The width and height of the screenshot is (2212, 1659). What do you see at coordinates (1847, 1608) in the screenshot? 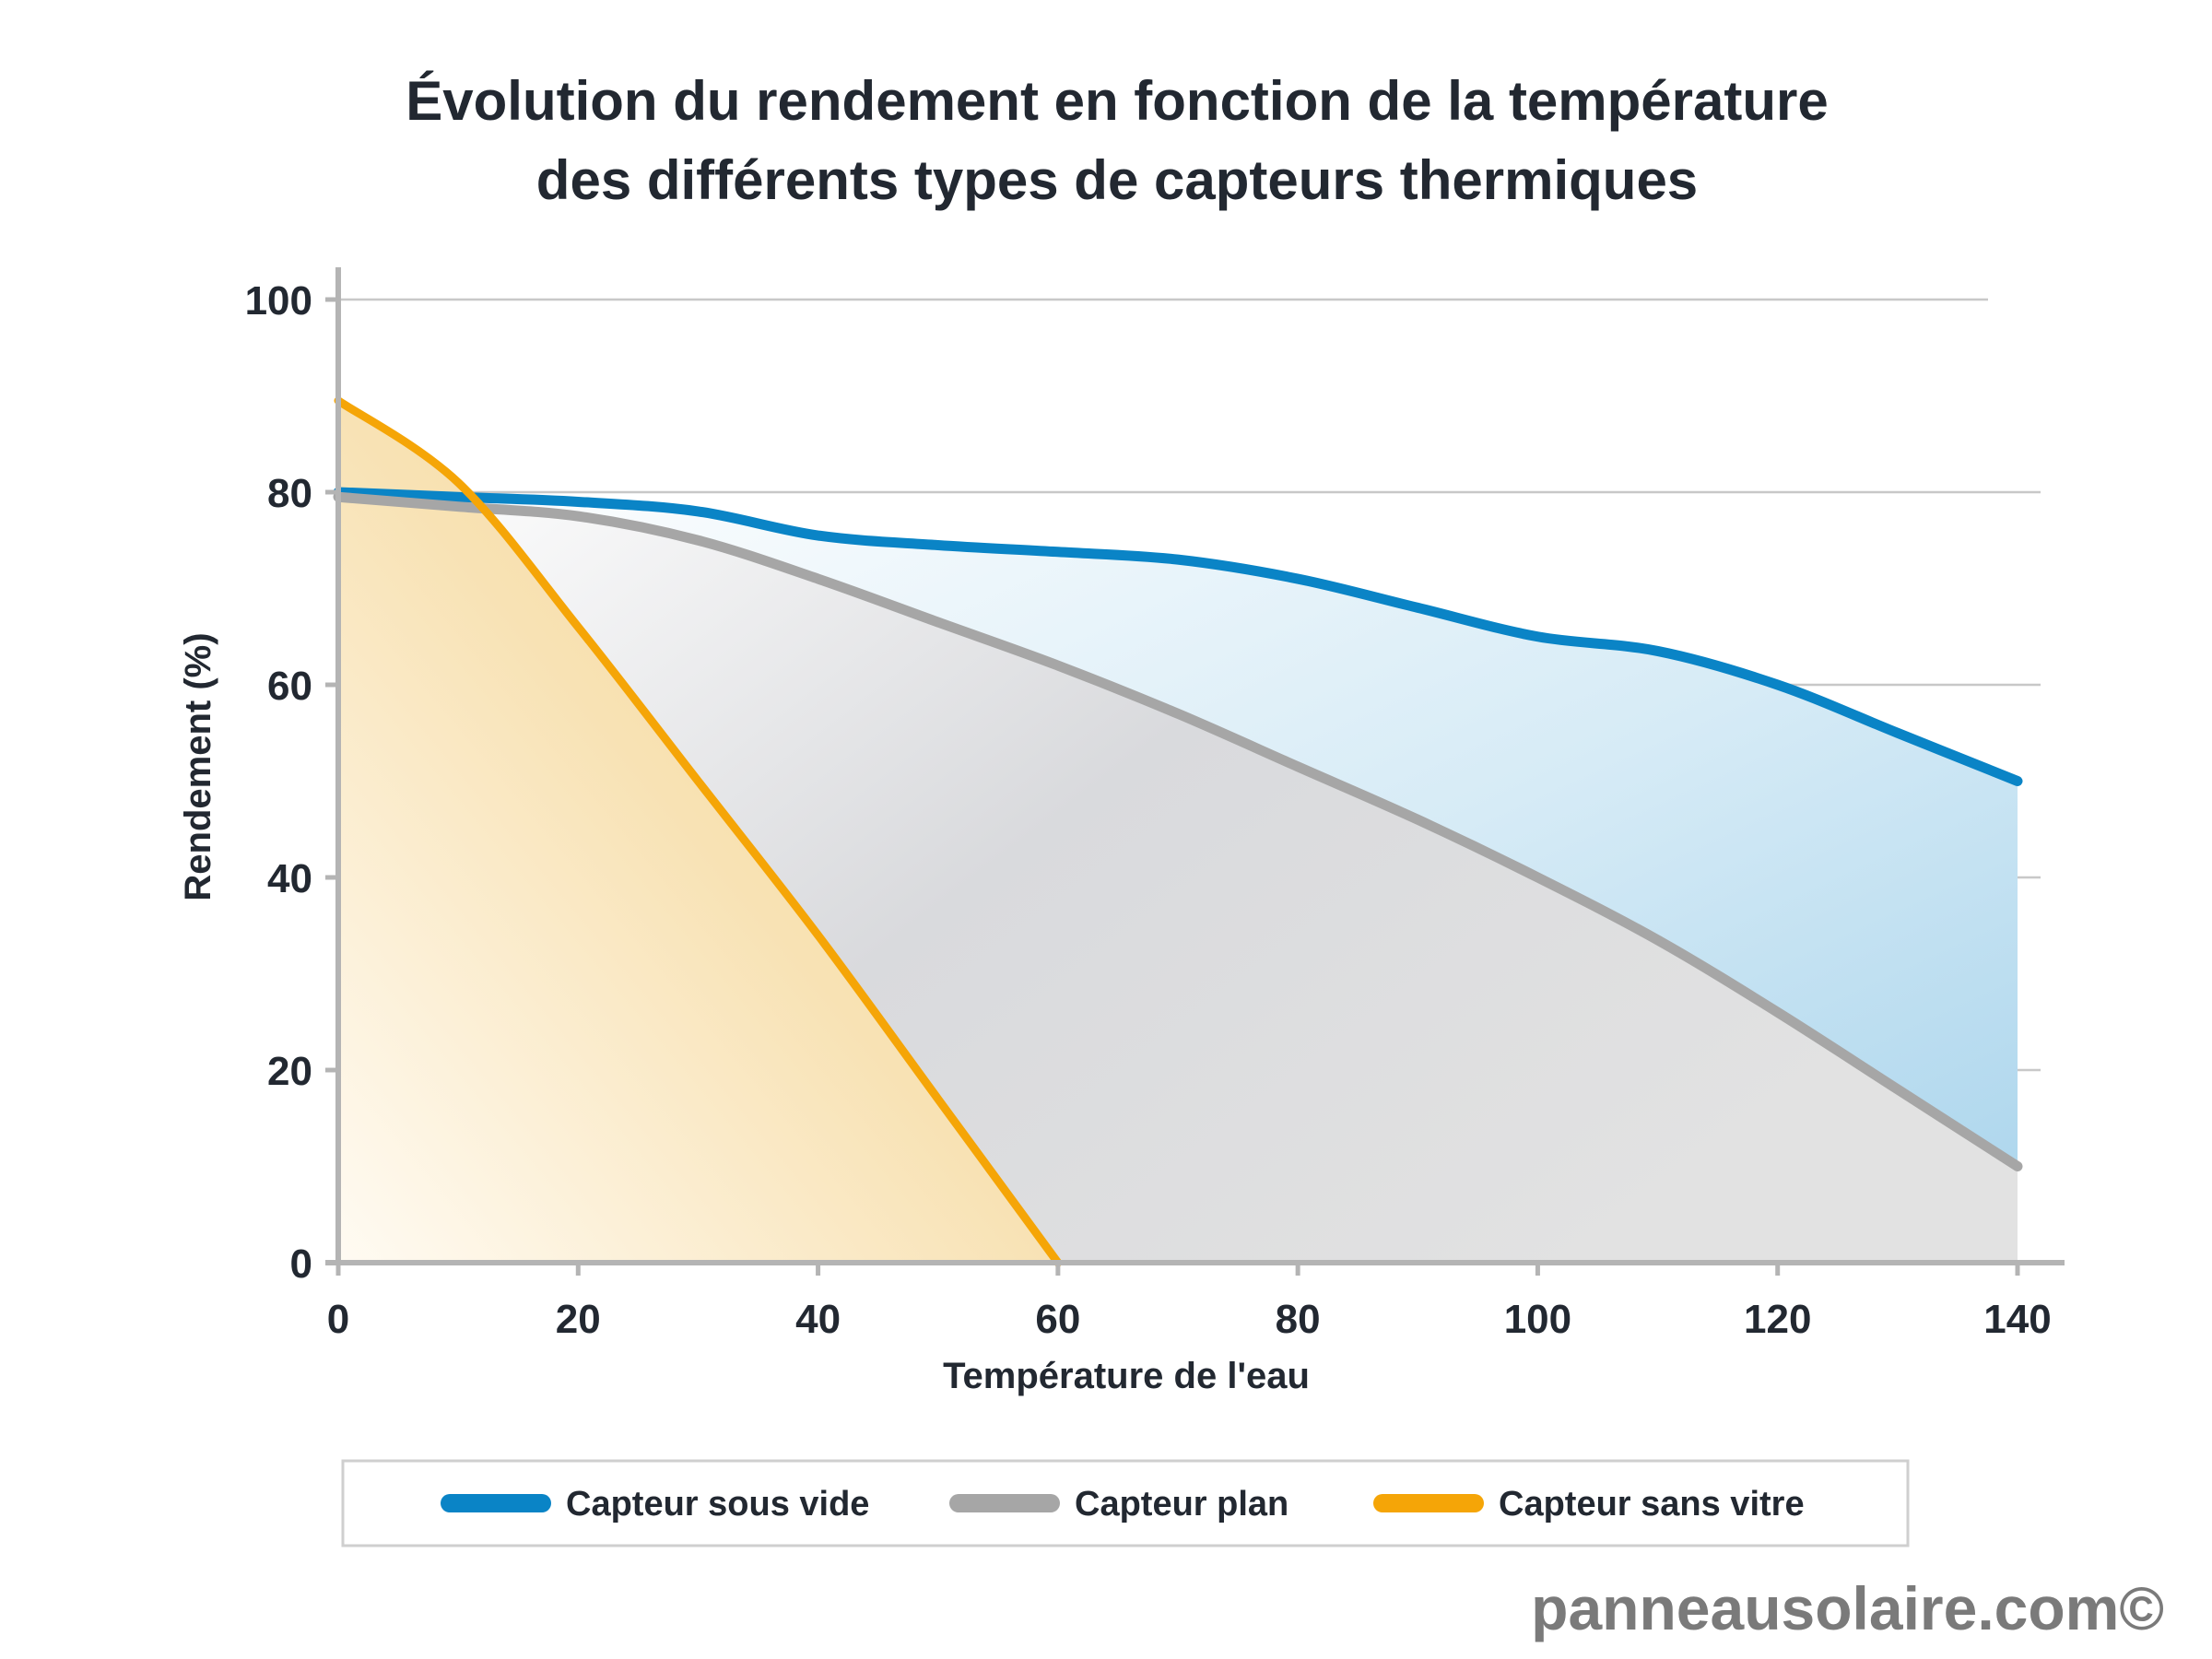
I see `watermark: panneausolaire.com©` at bounding box center [1847, 1608].